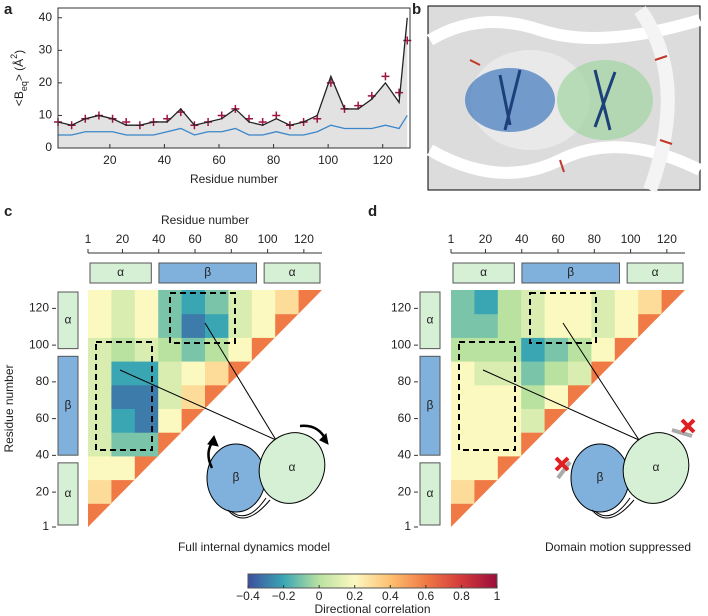 This screenshot has width=708, height=616. I want to click on colorbar-tick-label: 0, so click(319, 596).